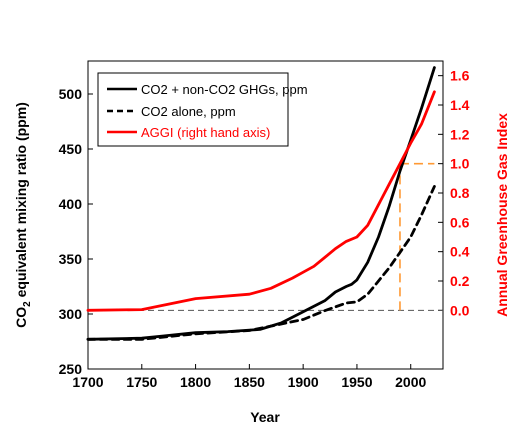 The width and height of the screenshot is (530, 443). What do you see at coordinates (460, 164) in the screenshot?
I see `y-right-tick-label: 1.0` at bounding box center [460, 164].